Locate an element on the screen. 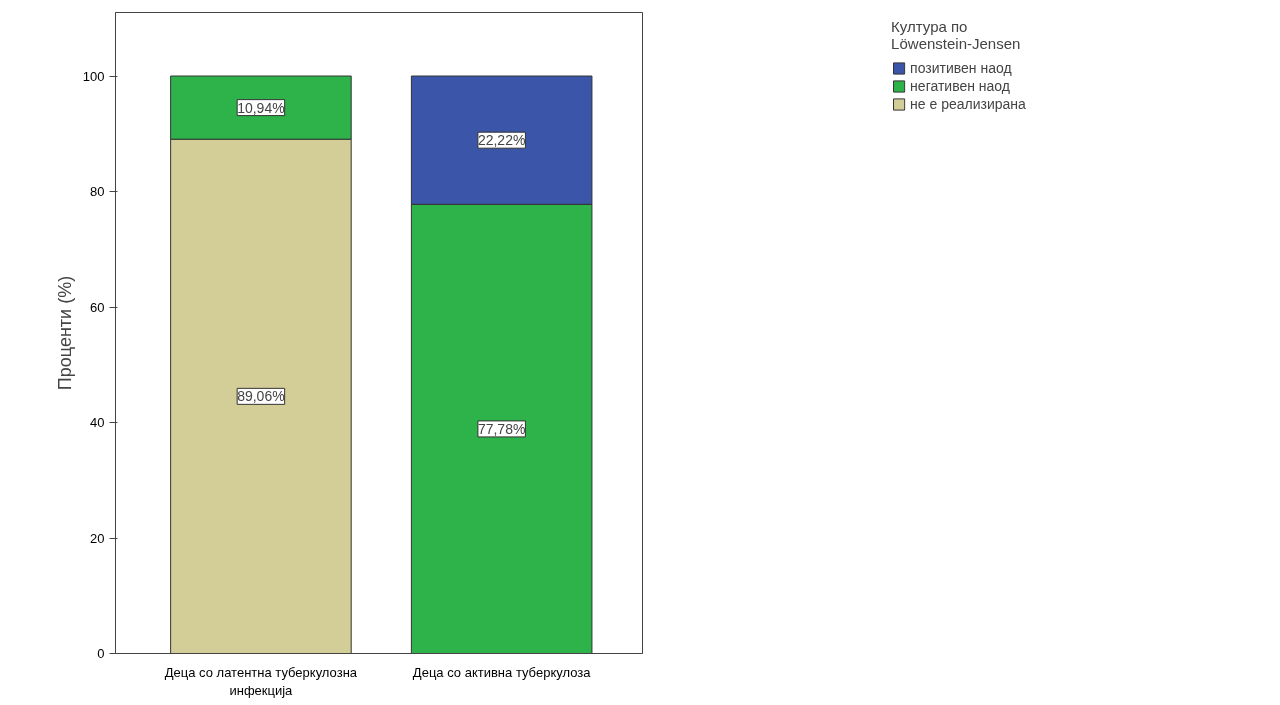 The width and height of the screenshot is (1280, 705). legend-label: негативен наод is located at coordinates (960, 86).